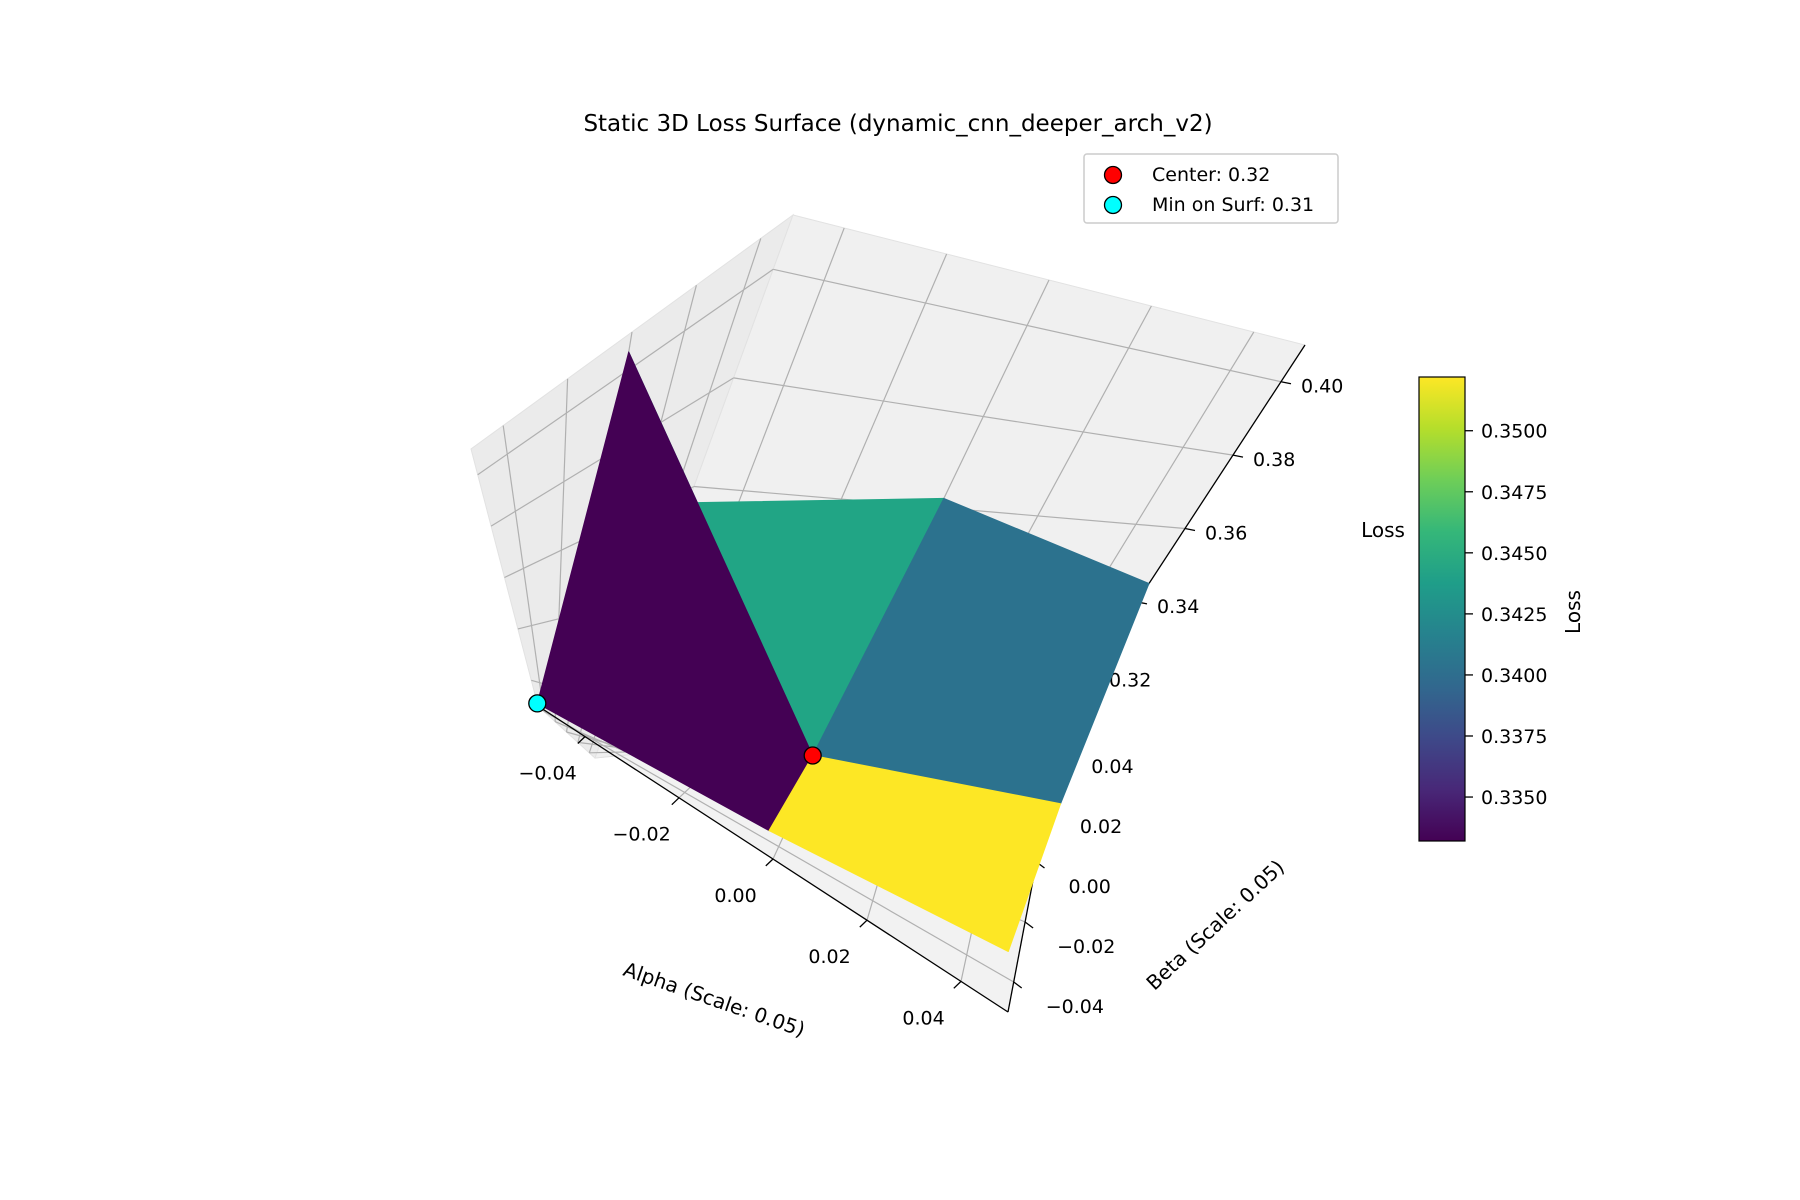 The height and width of the screenshot is (1200, 1800). I want to click on y-axis-label: Beta (Scale: 0.05), so click(1215, 925).